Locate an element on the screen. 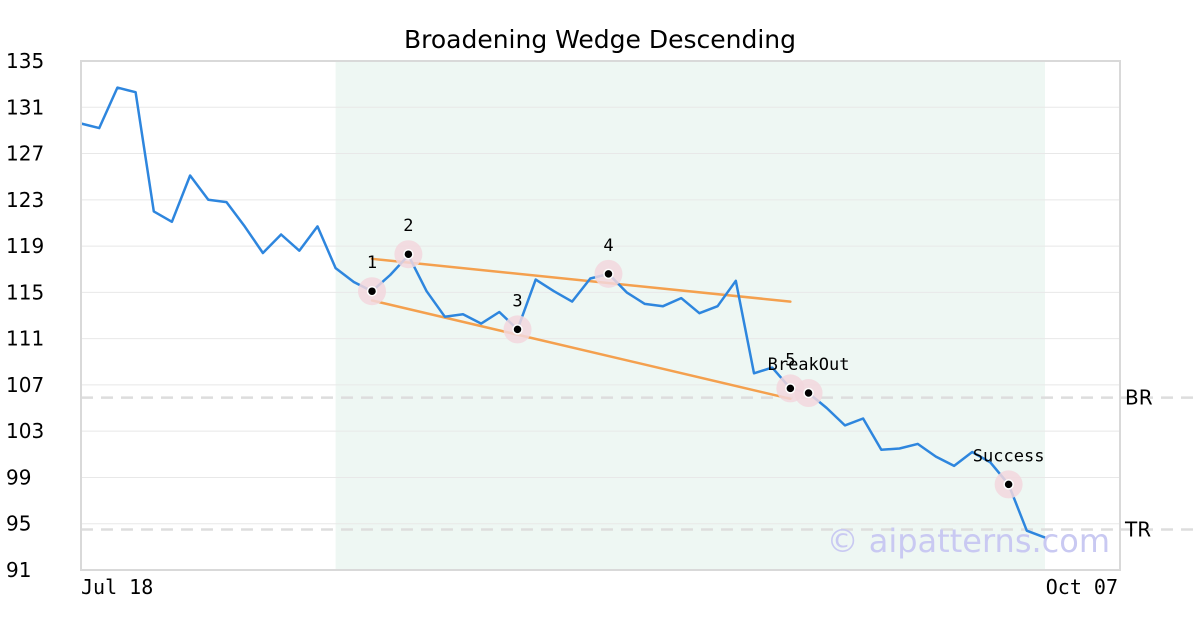  watermark: © aipatterns.com is located at coordinates (968, 541).